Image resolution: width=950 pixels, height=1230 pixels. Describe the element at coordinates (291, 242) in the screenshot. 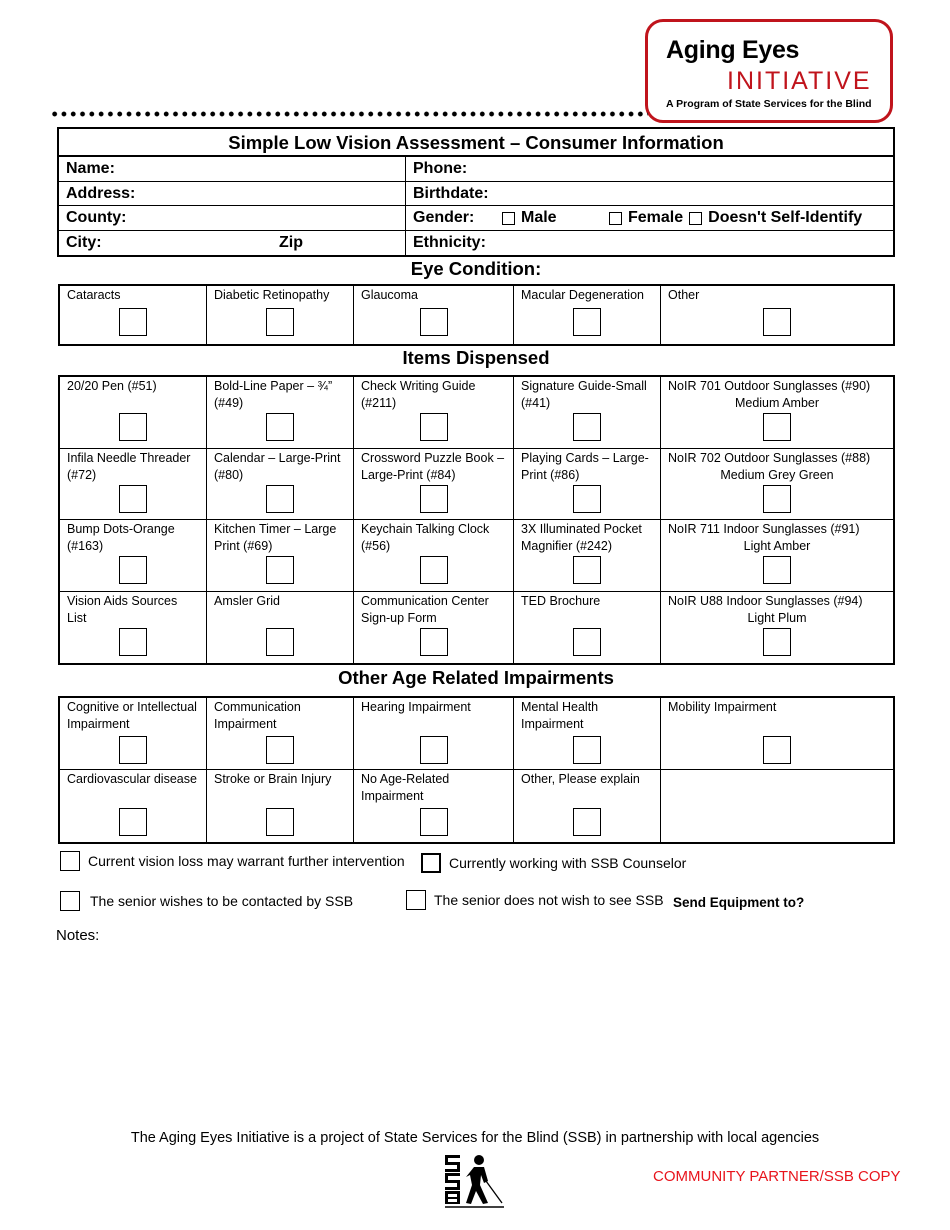

I see `zip-field: Zip` at that location.